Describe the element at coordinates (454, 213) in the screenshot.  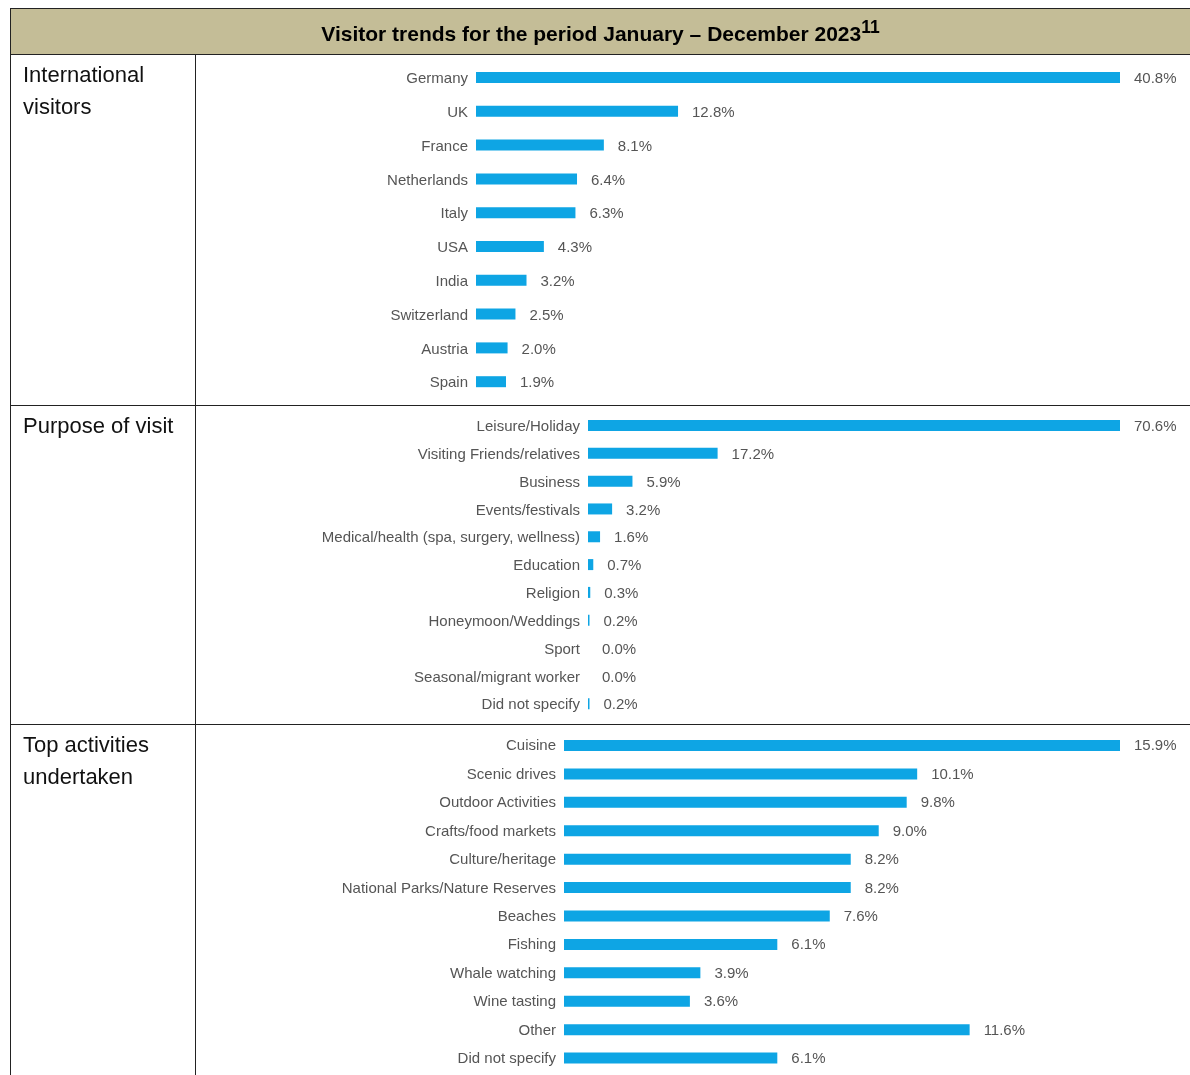
I see `y-tick-label: Italy` at that location.